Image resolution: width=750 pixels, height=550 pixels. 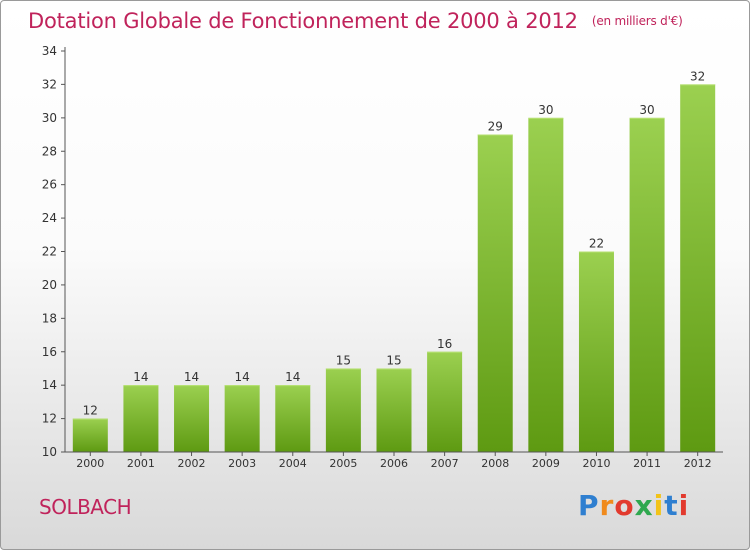 I want to click on unit-note: (en milliers d'€), so click(x=637, y=21).